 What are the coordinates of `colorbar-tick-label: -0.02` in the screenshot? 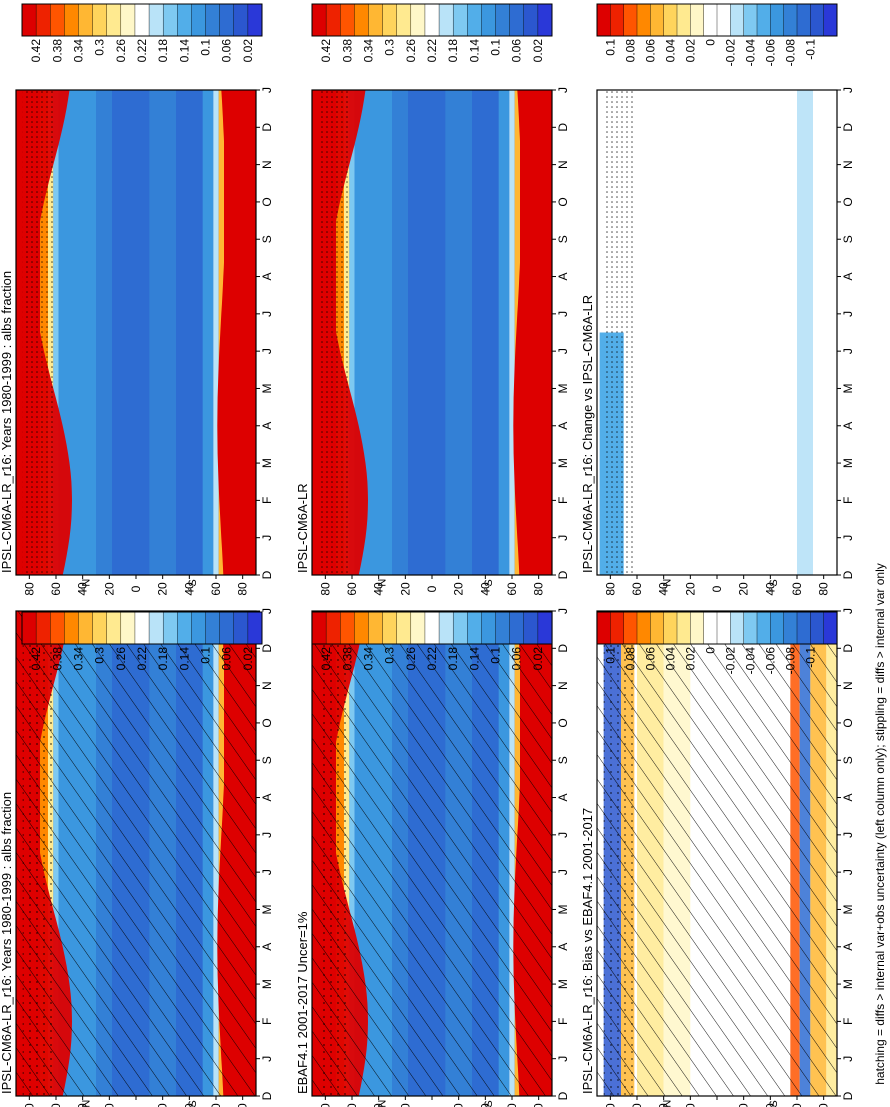 It's located at (730, 661).